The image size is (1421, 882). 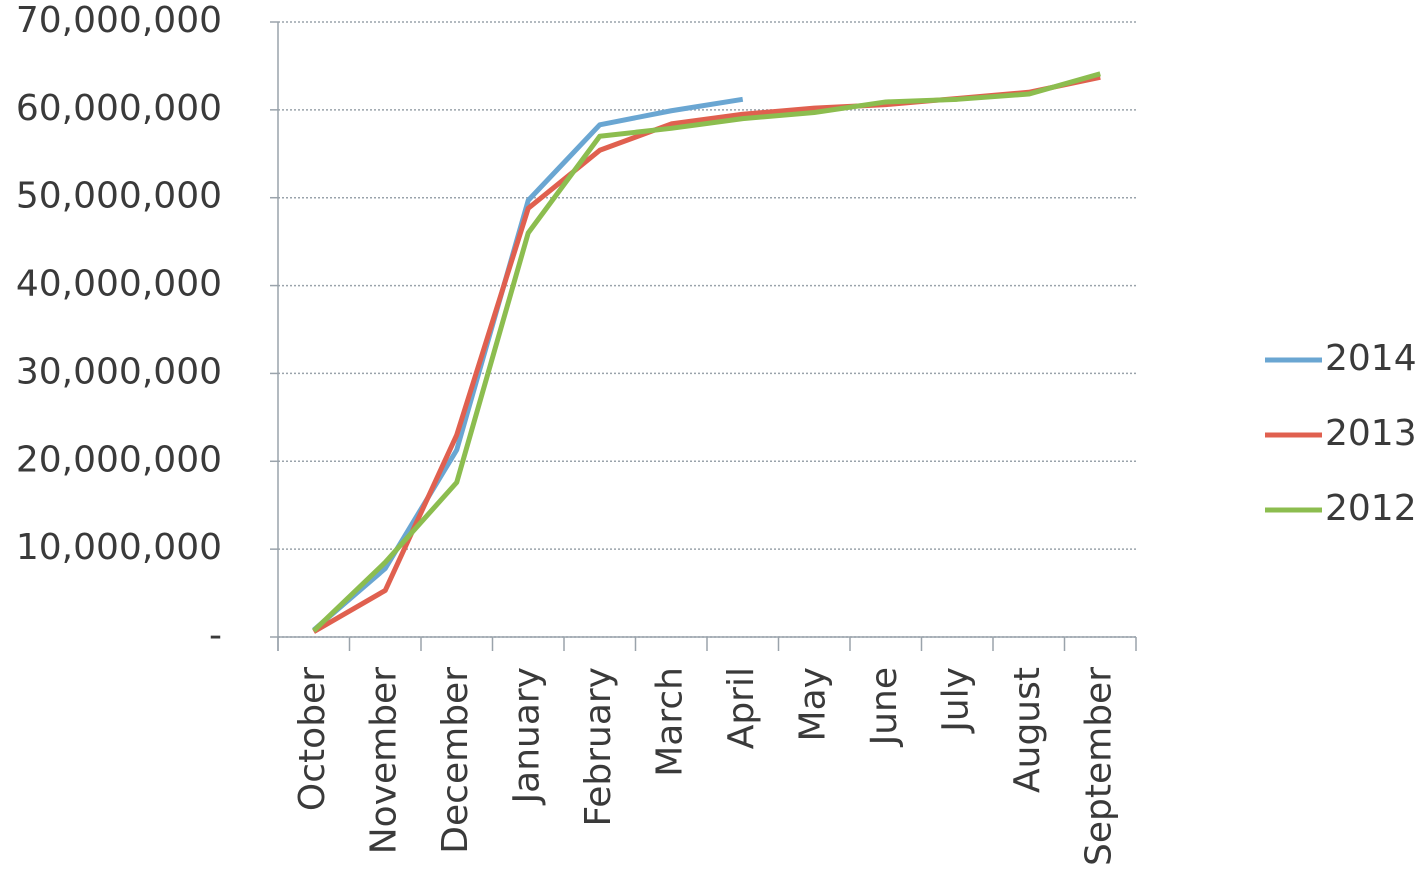 I want to click on x-tick-label: September, so click(x=1098, y=766).